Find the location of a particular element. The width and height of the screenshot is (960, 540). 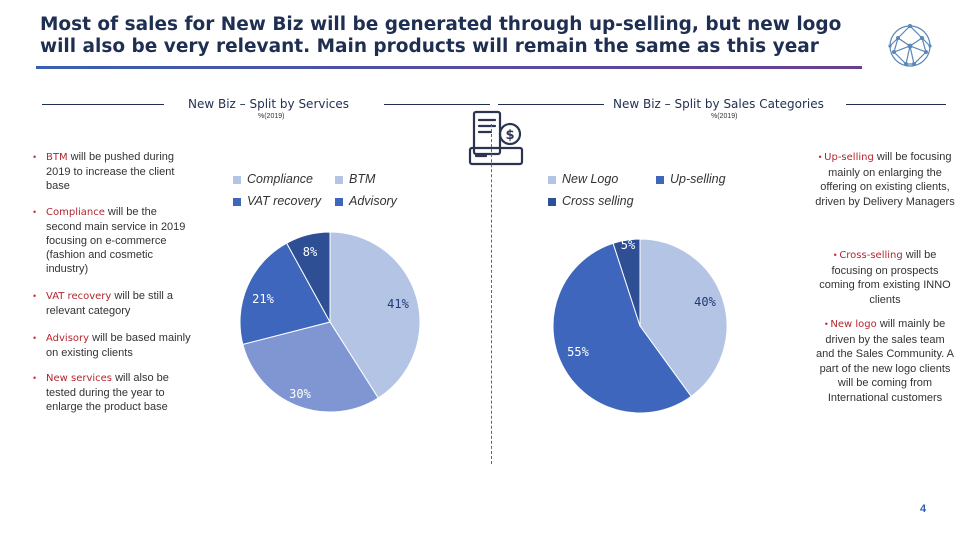

pie-label-compliance: 30% is located at coordinates (300, 394).